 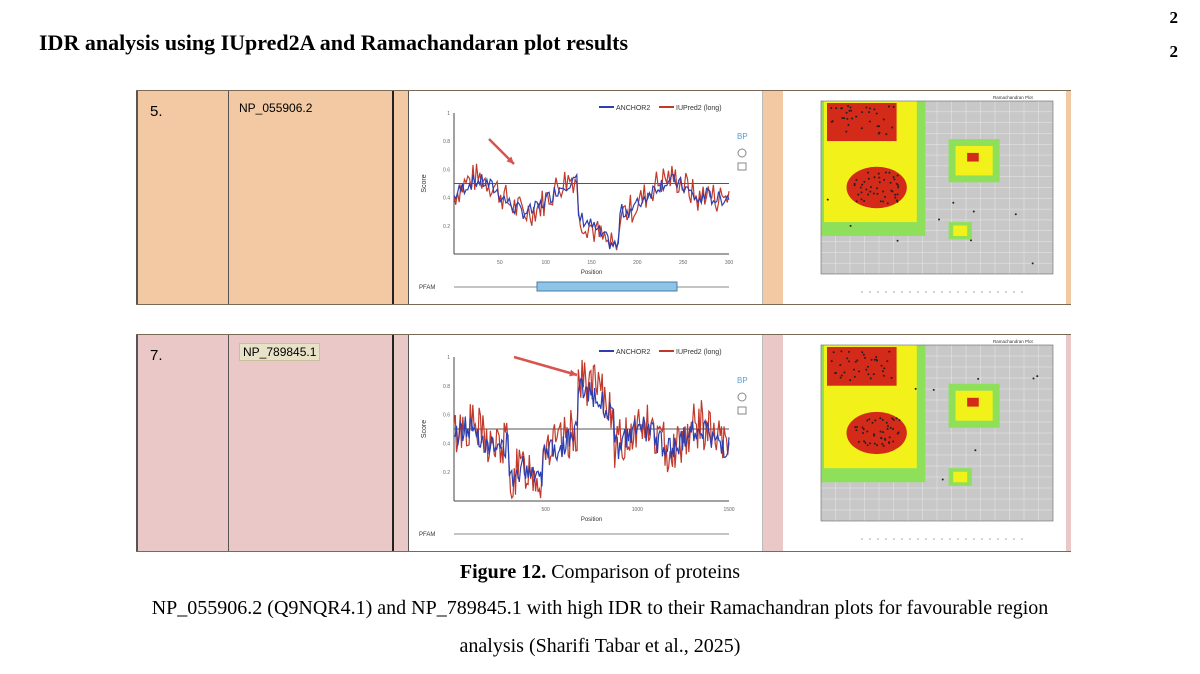 I want to click on row-number: 5., so click(x=182, y=197).